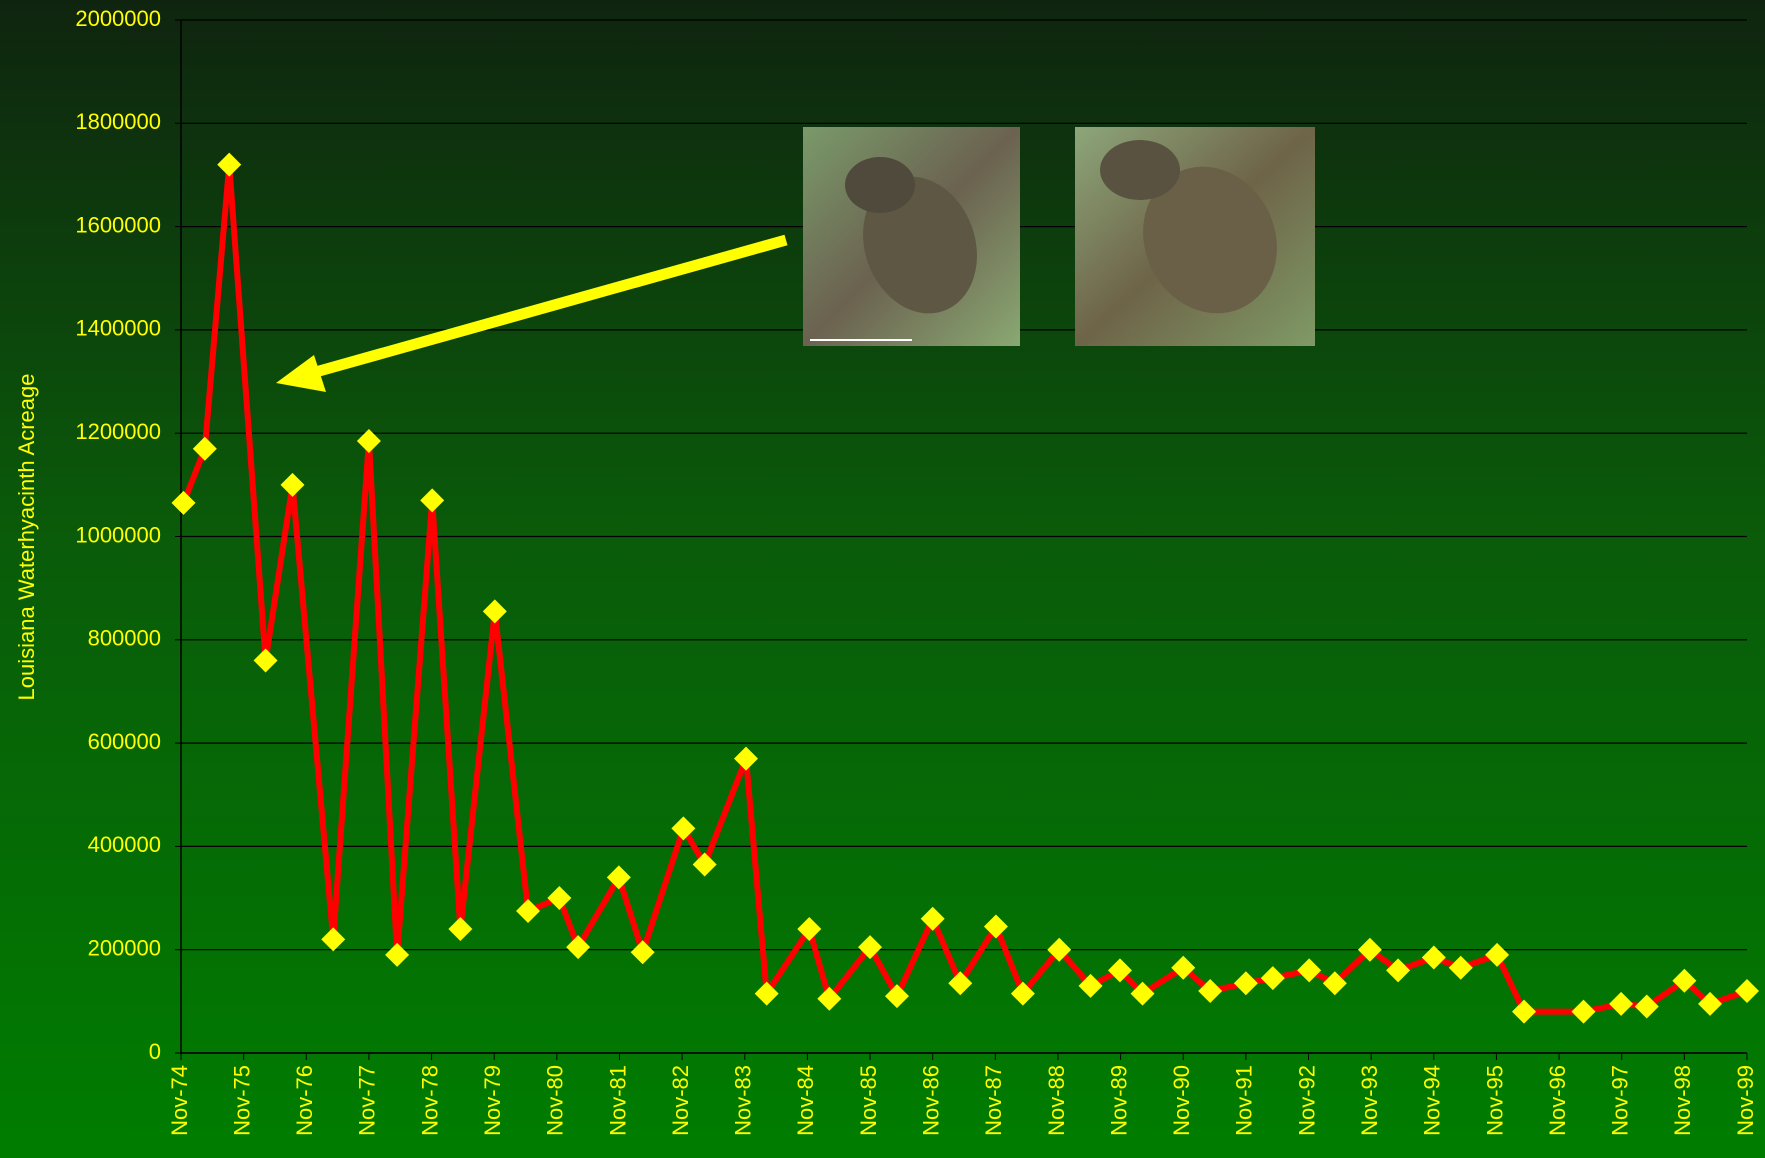 The image size is (1765, 1158). Describe the element at coordinates (1557, 1100) in the screenshot. I see `x-tick-label: Nov-96` at that location.